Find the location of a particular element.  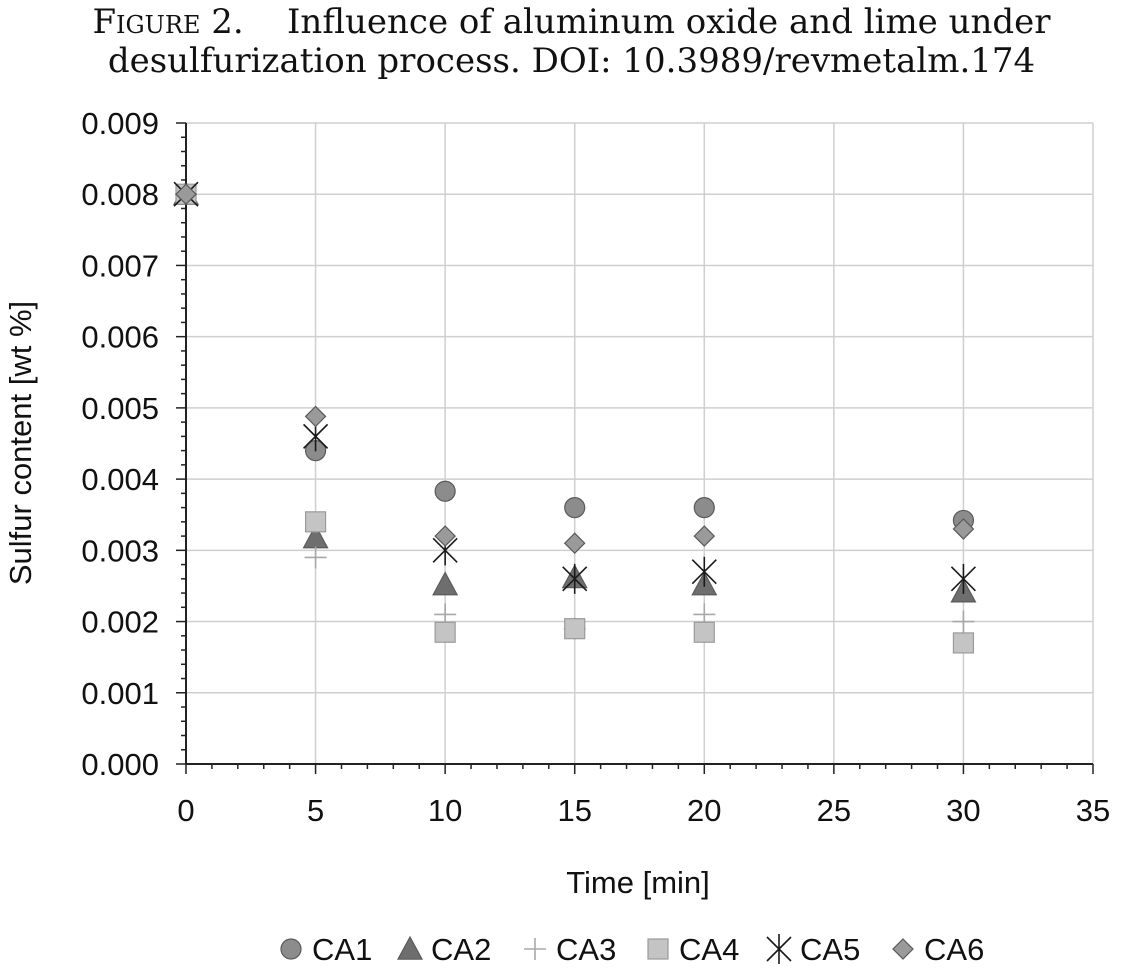

legend-marker-ca4 is located at coordinates (658, 949).